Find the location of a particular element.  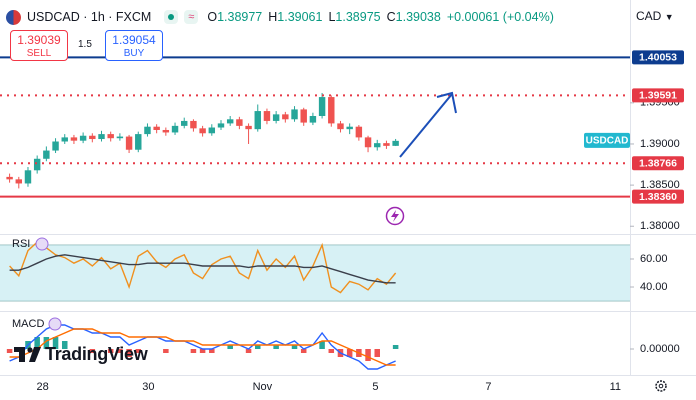

symbol-icon is located at coordinates (13, 17).